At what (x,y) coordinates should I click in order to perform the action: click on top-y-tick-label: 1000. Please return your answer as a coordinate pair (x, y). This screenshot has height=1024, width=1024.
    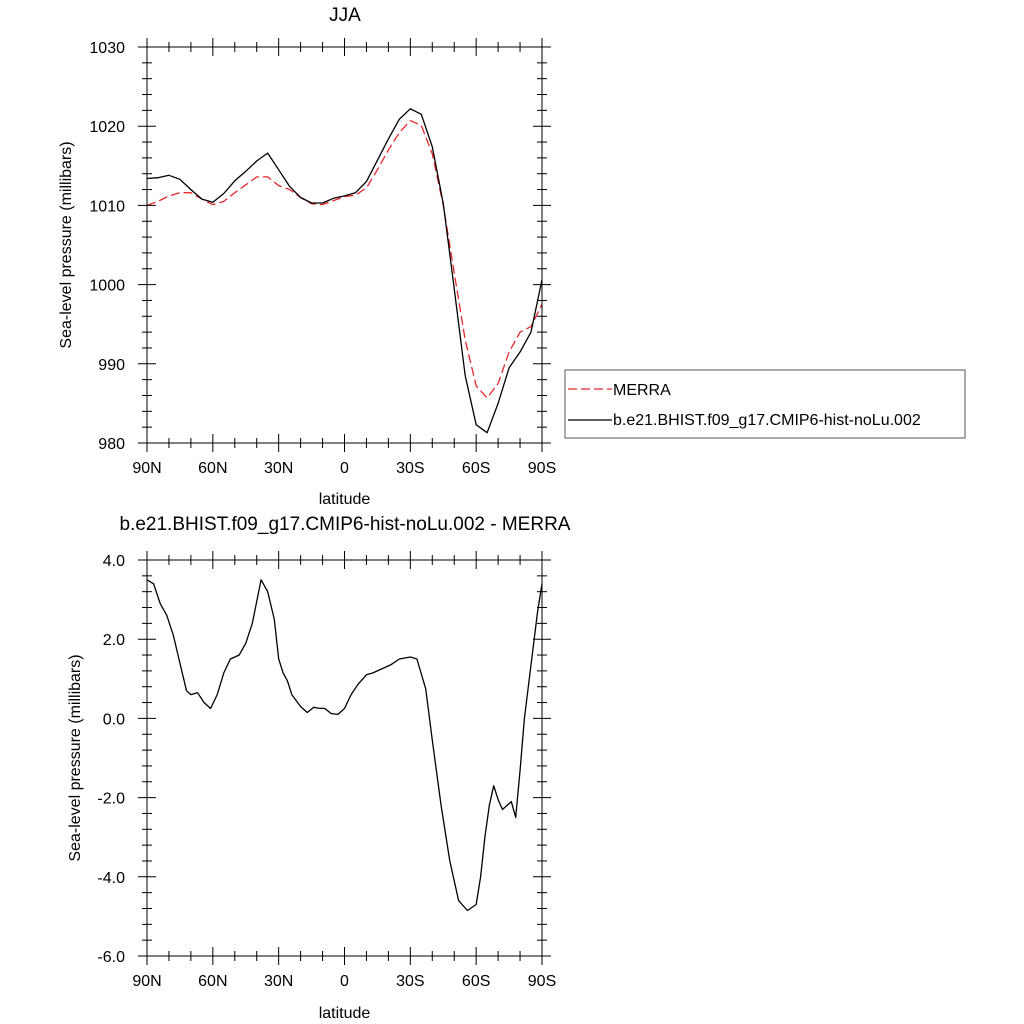
    Looking at the image, I should click on (107, 286).